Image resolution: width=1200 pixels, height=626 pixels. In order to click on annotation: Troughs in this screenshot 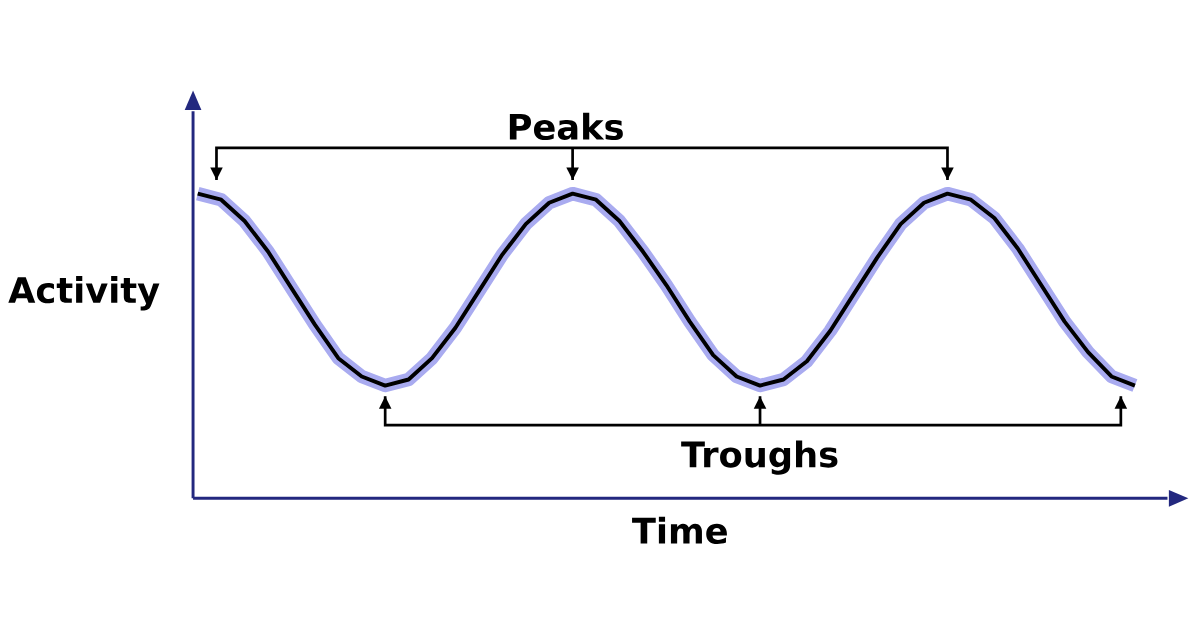, I will do `click(759, 457)`.